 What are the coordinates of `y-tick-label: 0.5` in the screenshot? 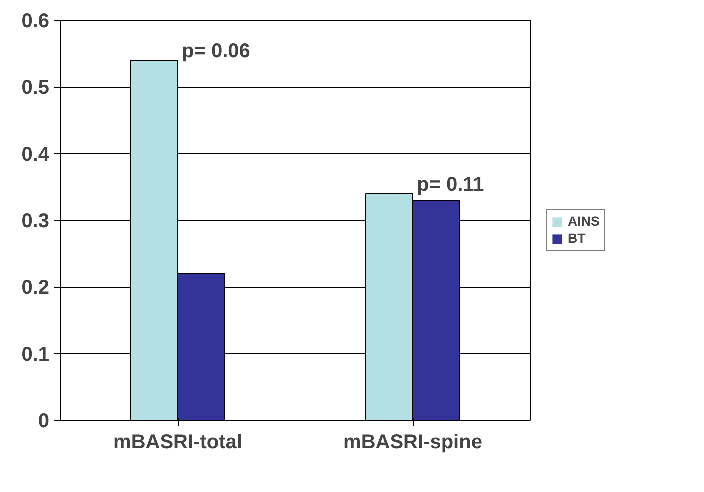 It's located at (36, 88).